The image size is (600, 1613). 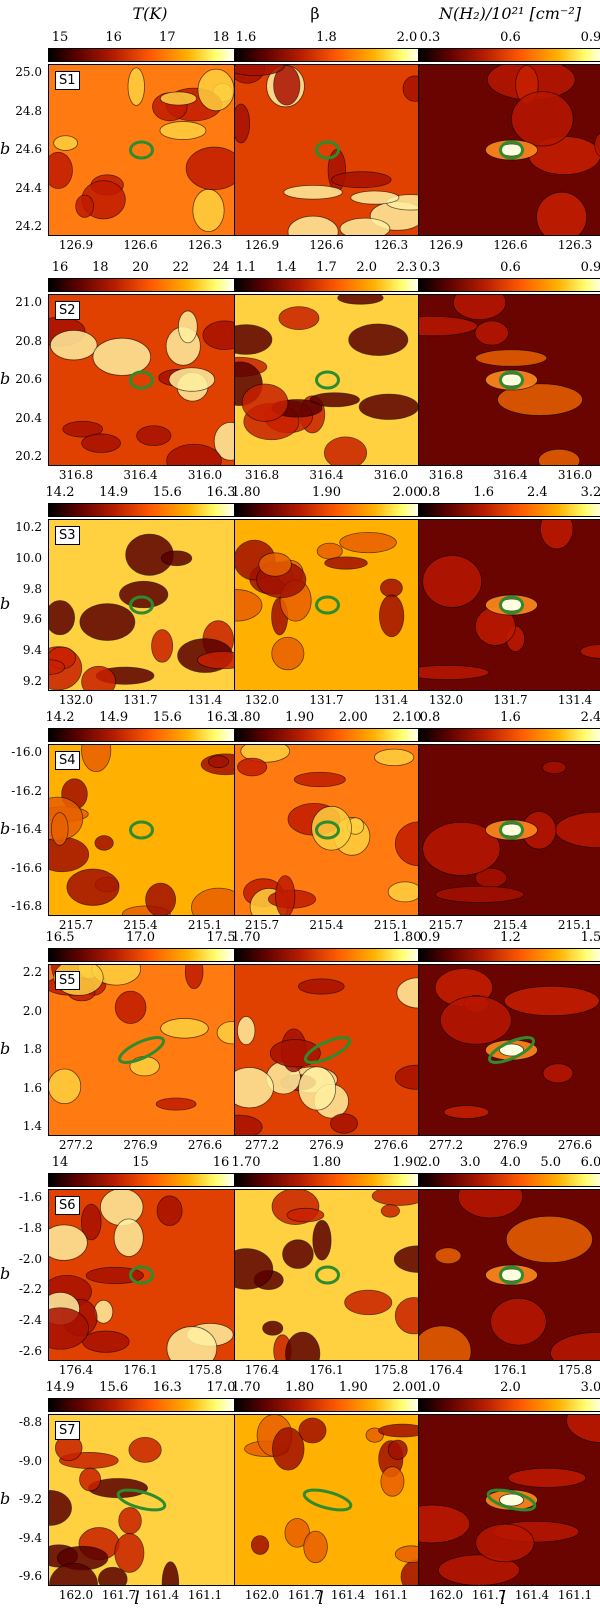 What do you see at coordinates (407, 267) in the screenshot?
I see `colorbar-tick-label: 2.3` at bounding box center [407, 267].